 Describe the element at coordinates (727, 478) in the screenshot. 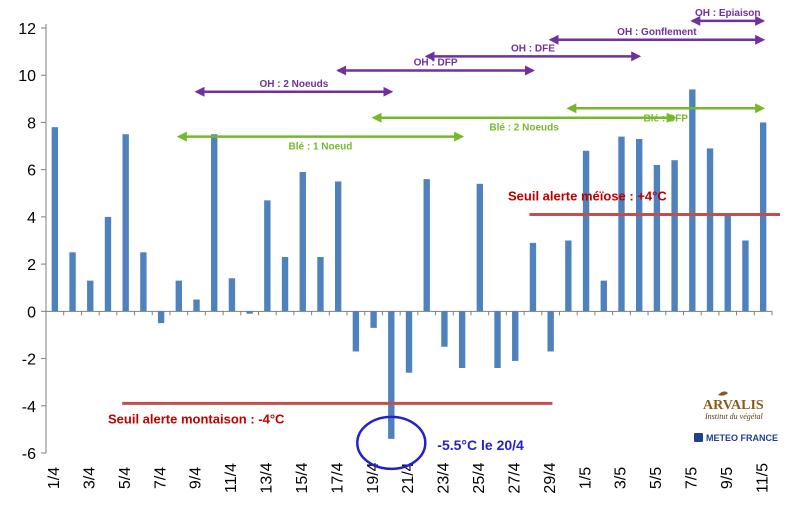

I see `x-tick-label: 9/5` at that location.